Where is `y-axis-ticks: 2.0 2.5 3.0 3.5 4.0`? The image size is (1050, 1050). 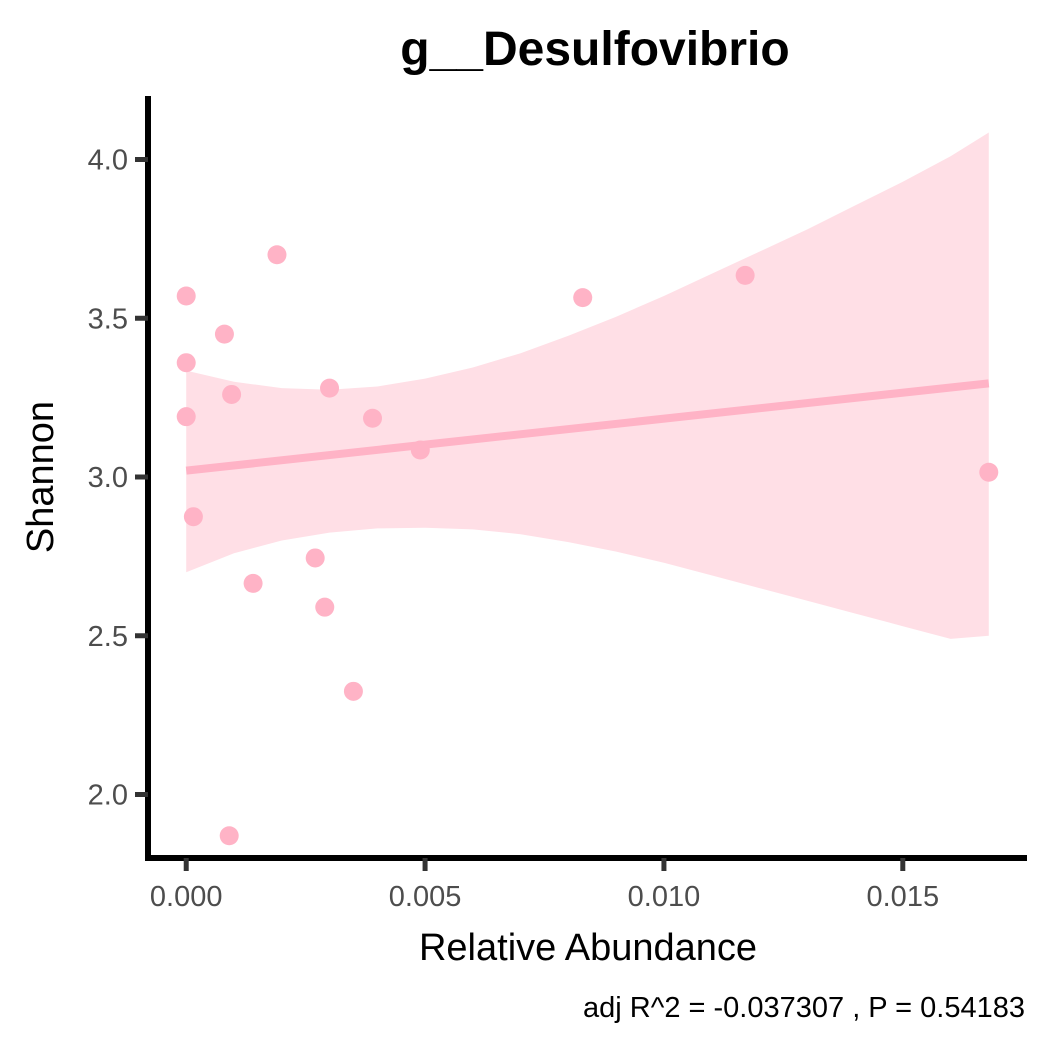 y-axis-ticks: 2.0 2.5 3.0 3.5 4.0 is located at coordinates (118, 478).